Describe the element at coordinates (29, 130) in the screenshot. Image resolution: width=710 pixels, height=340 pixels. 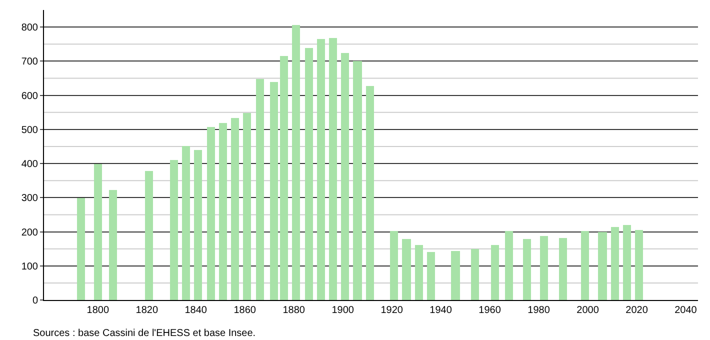
I see `y-tick-label: 500` at that location.